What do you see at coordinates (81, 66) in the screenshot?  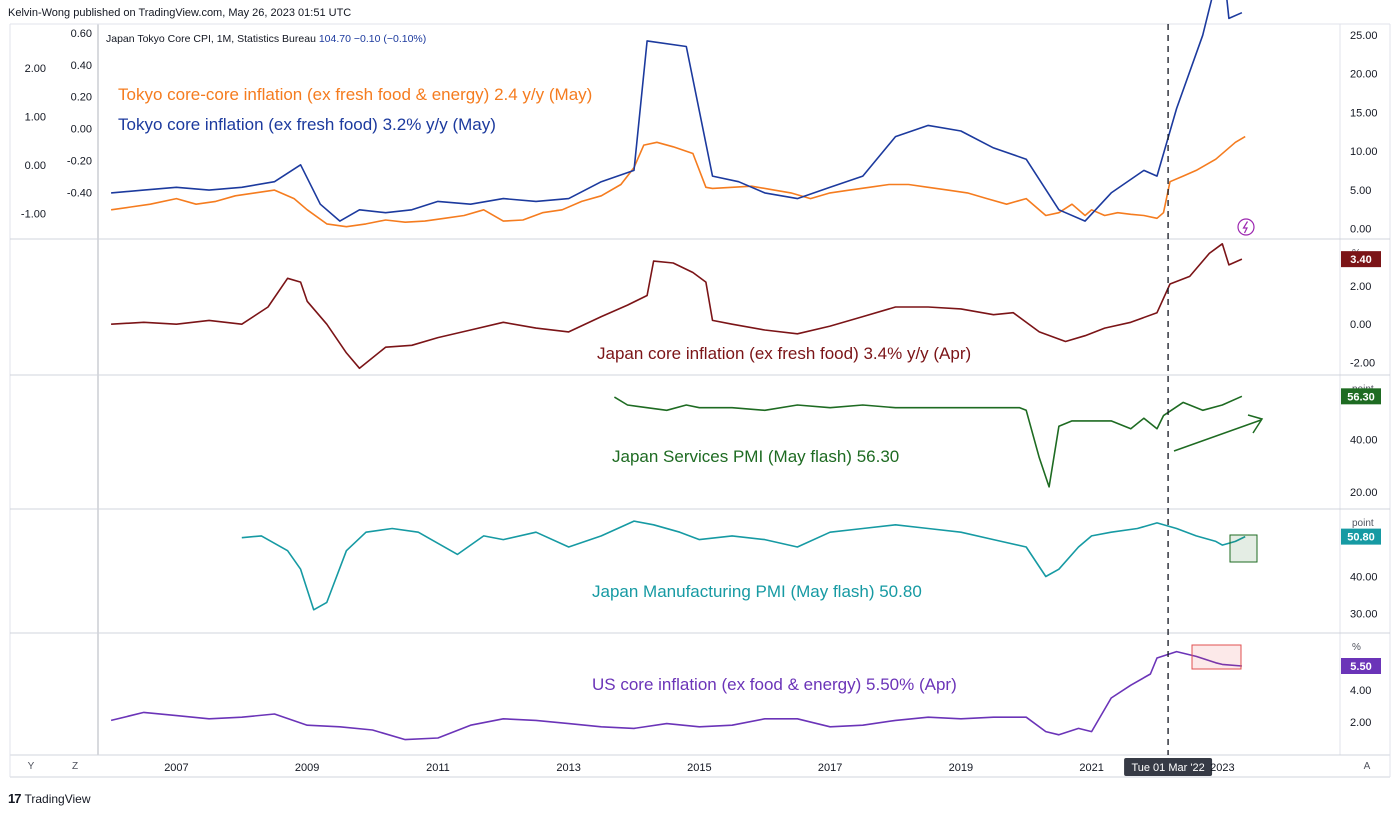 I see `left-inner-tick-label: 0.40` at bounding box center [81, 66].